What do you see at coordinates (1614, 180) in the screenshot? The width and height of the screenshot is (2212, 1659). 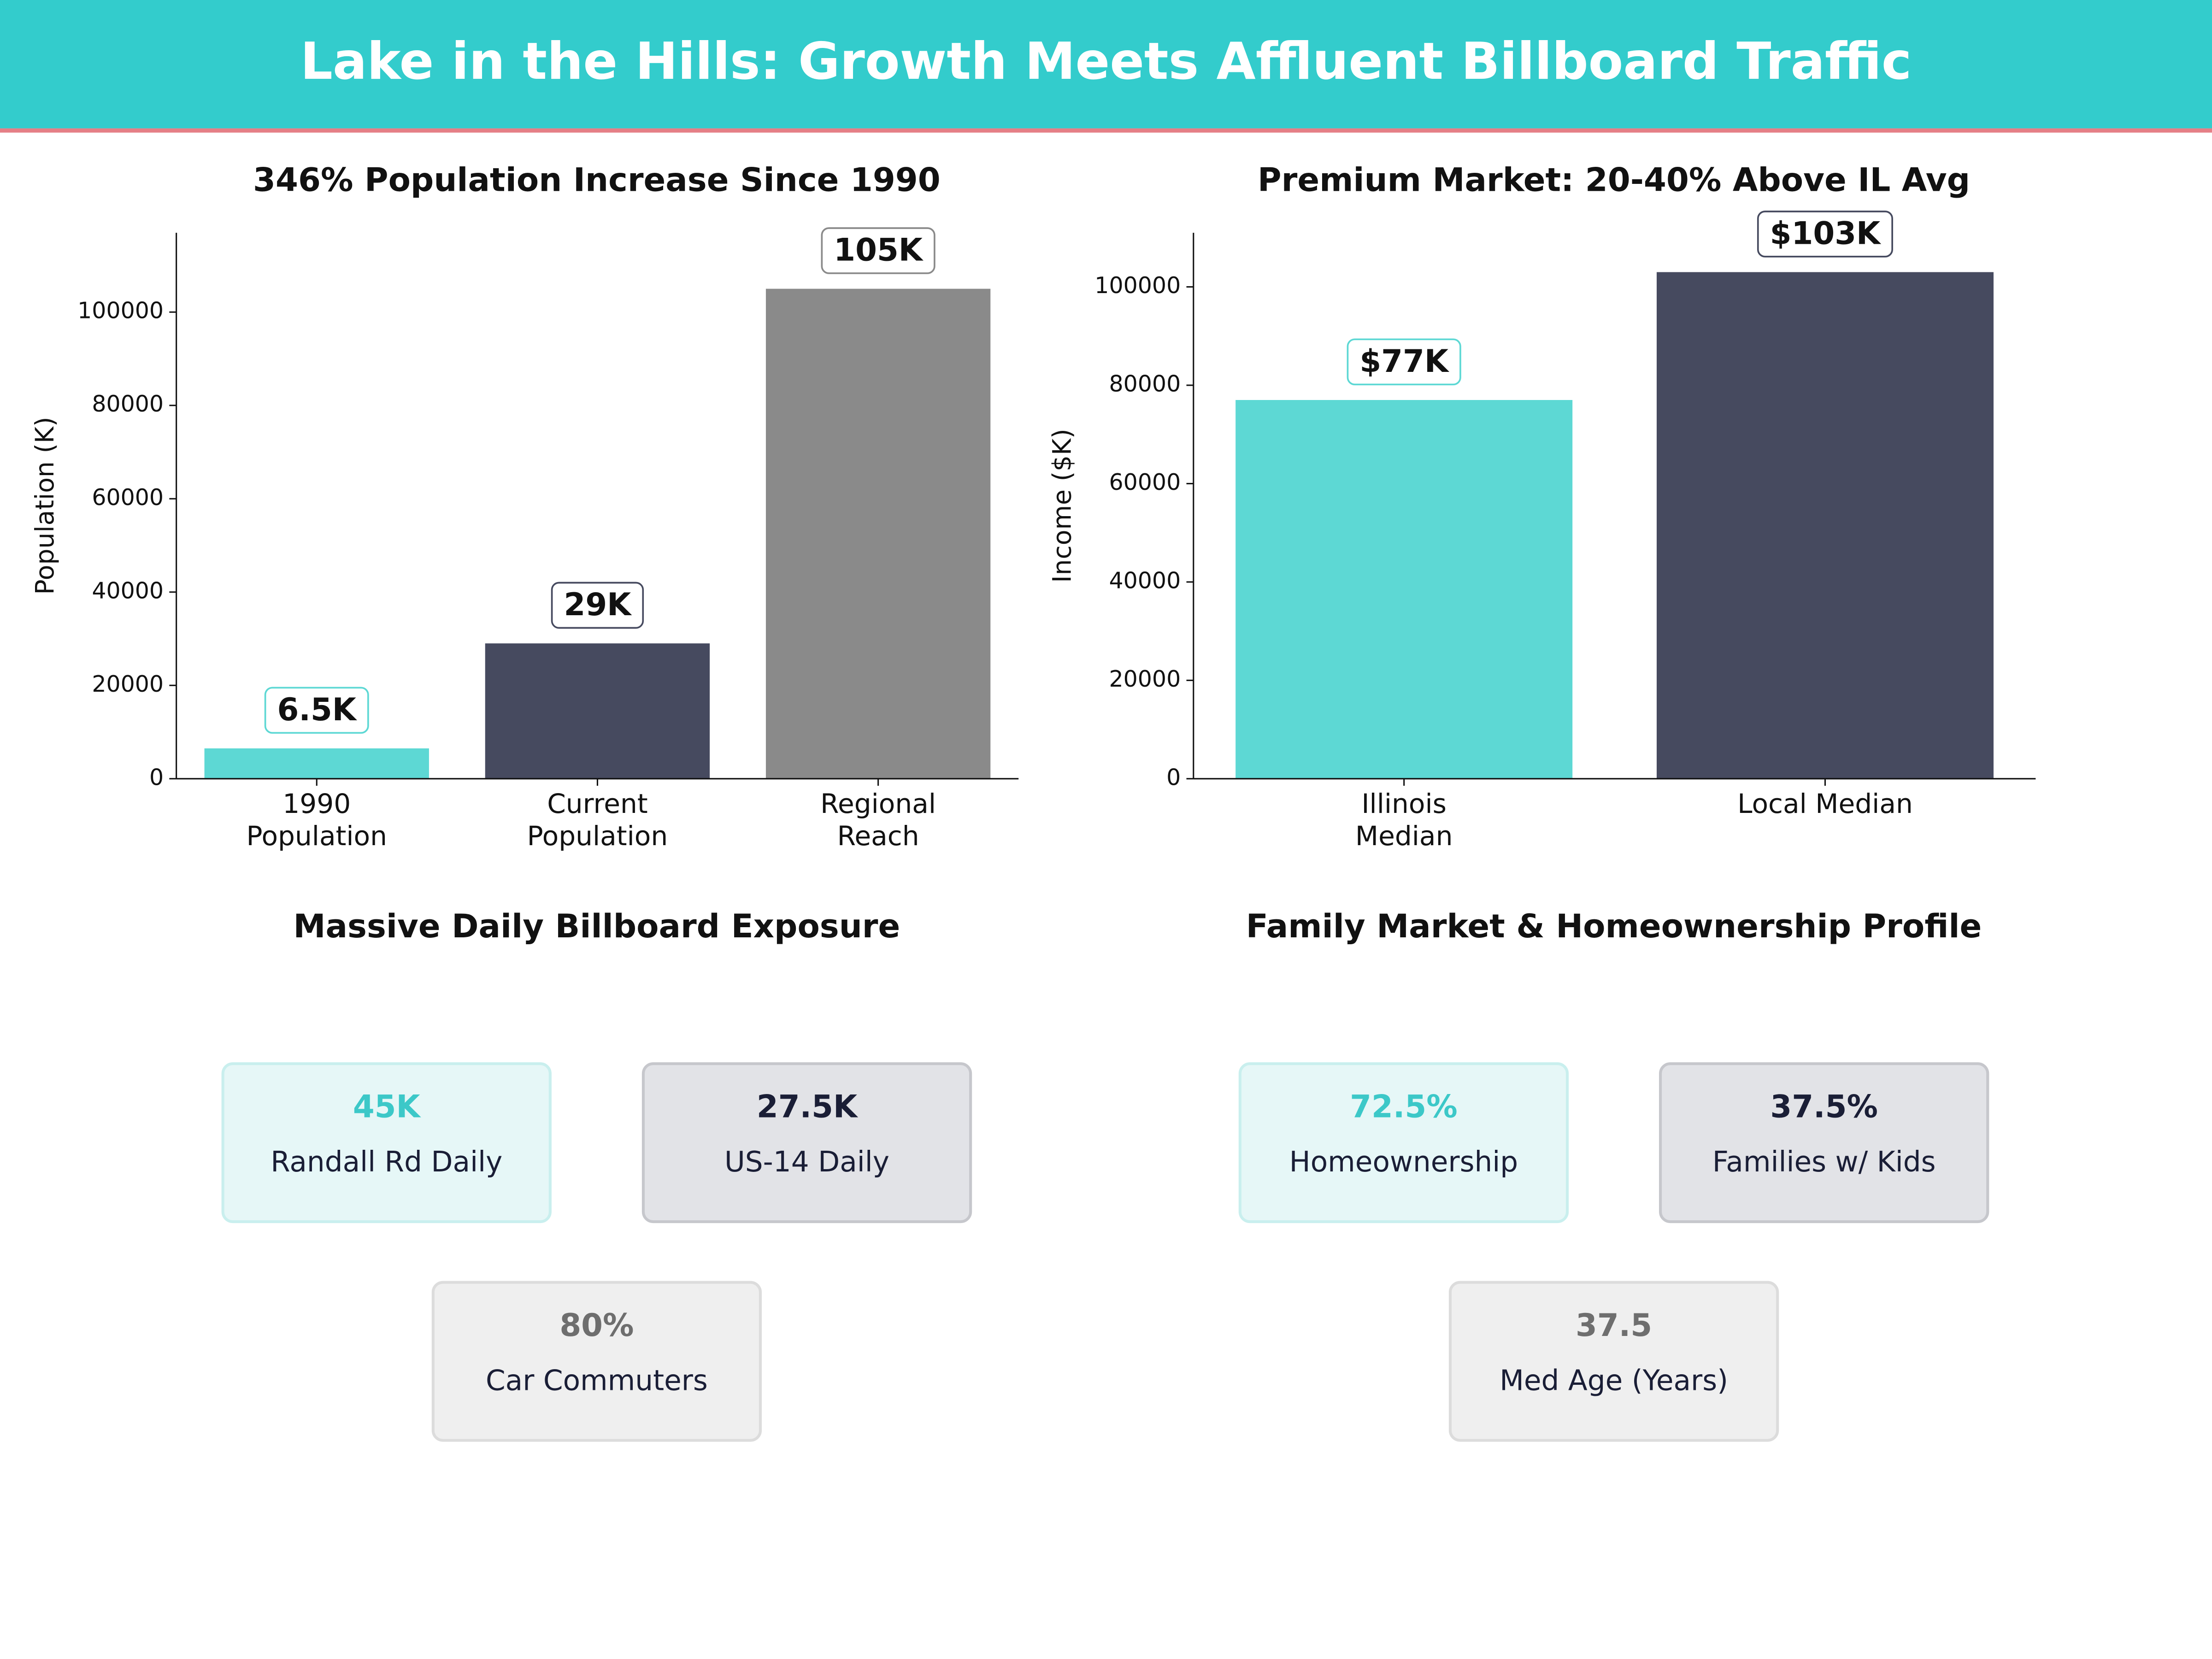 I see `chart-title: Premium Market: 20-40% Above IL Avg` at bounding box center [1614, 180].